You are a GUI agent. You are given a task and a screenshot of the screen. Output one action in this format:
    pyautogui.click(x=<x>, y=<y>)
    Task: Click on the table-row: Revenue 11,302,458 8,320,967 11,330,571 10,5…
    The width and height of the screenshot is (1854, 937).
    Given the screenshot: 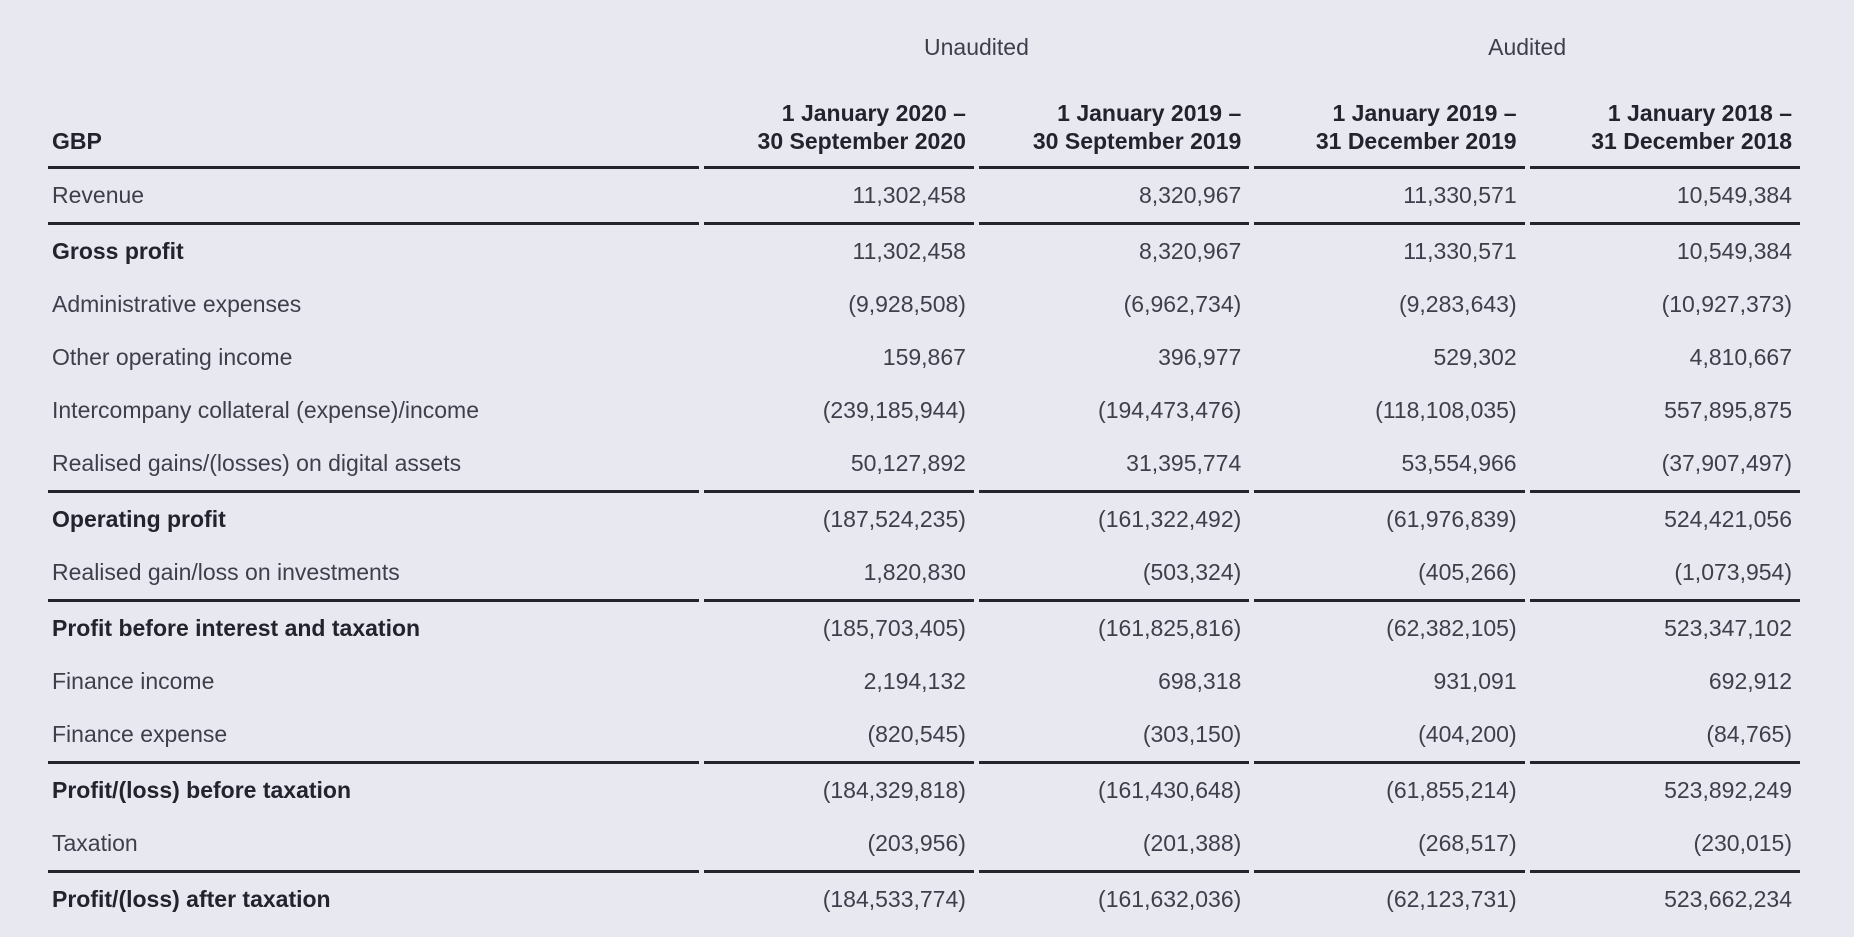 What is the action you would take?
    pyautogui.click(x=924, y=197)
    